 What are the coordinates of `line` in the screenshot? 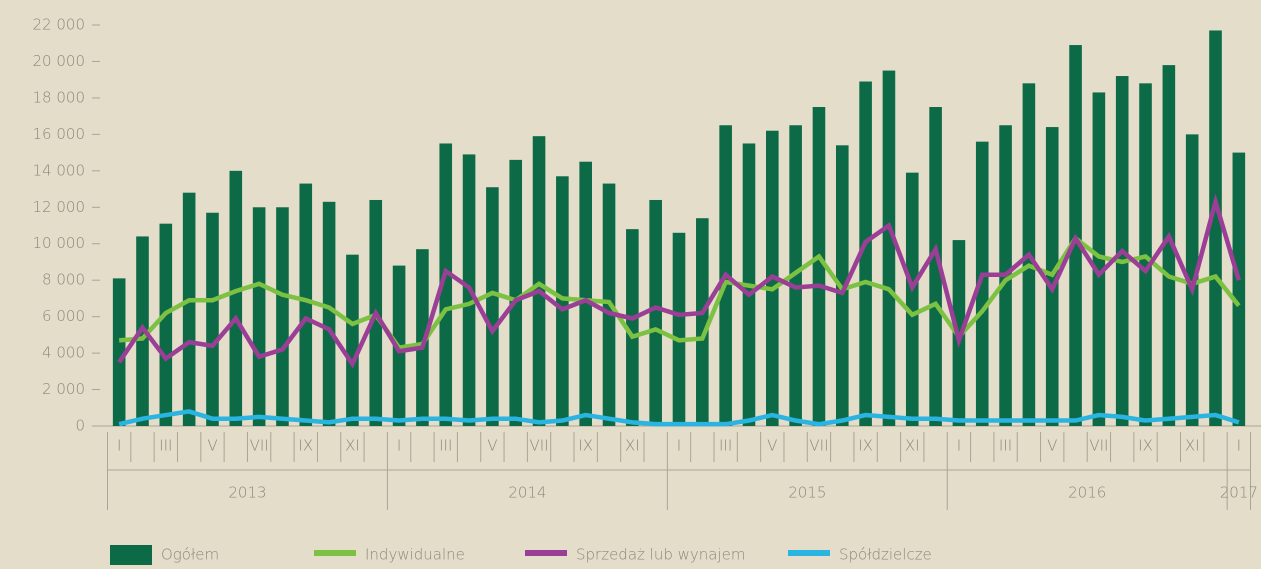 It's located at (679, 418).